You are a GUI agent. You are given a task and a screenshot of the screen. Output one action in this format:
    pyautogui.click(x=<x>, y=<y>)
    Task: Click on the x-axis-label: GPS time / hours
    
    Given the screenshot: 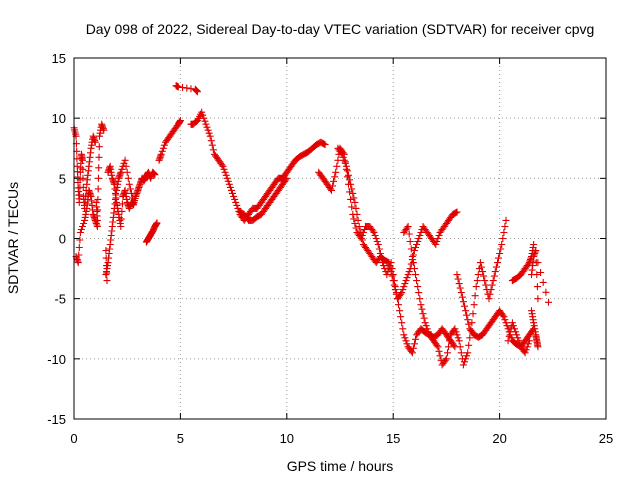 What is the action you would take?
    pyautogui.click(x=340, y=466)
    